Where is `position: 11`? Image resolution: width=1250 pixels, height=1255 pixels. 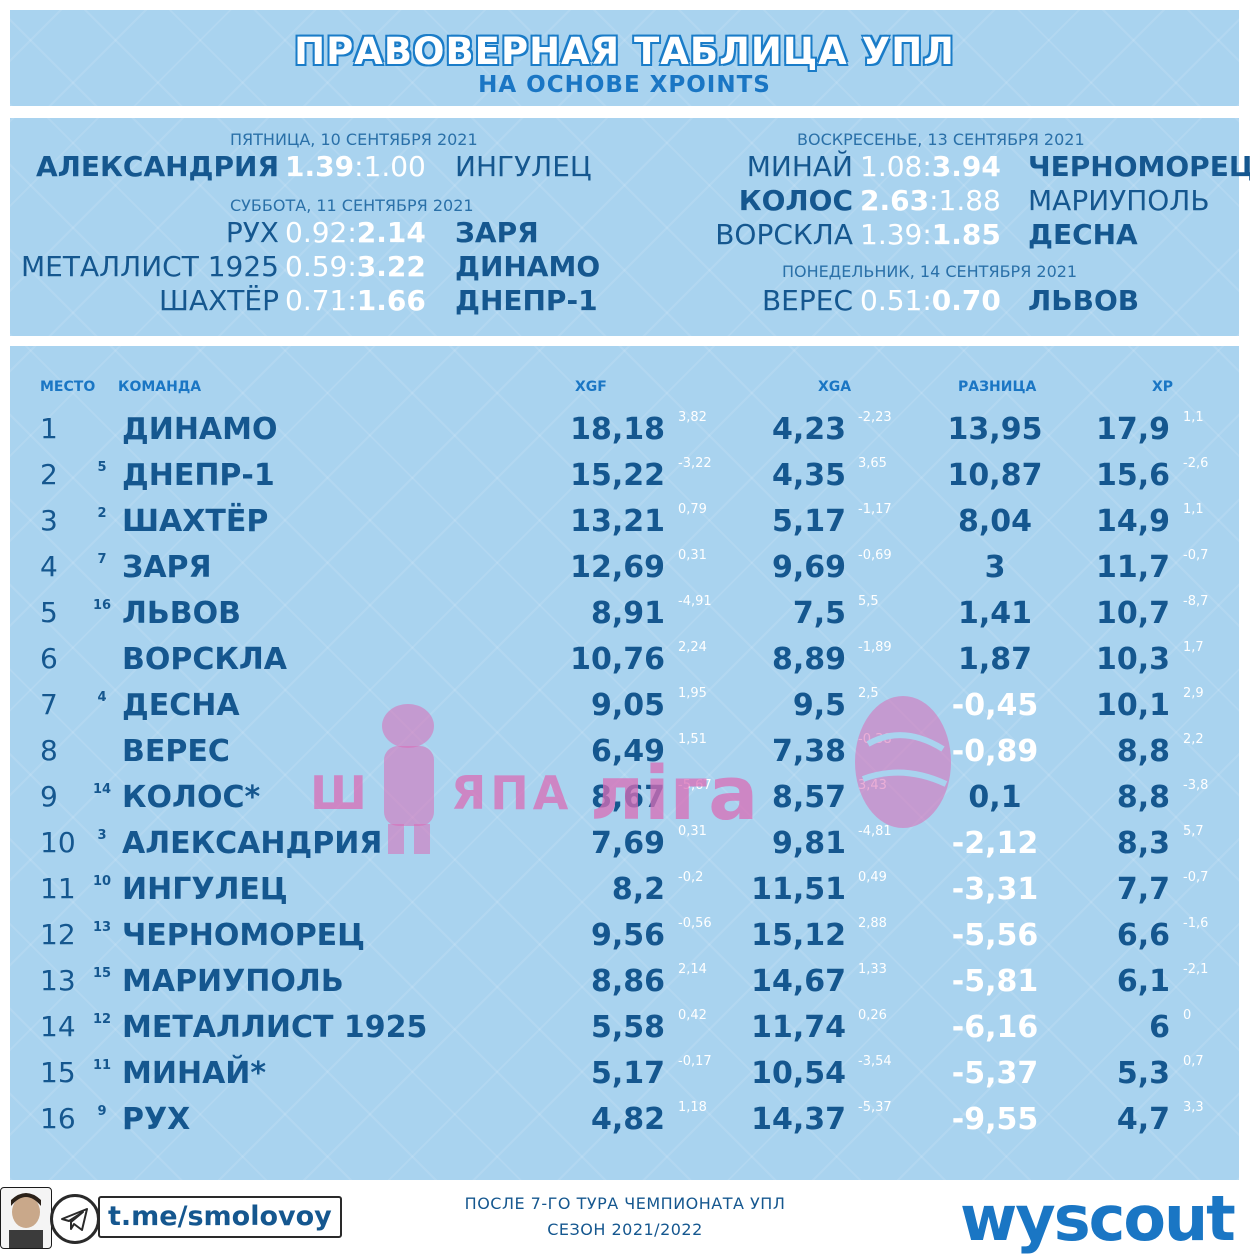 position: 11 is located at coordinates (58, 888).